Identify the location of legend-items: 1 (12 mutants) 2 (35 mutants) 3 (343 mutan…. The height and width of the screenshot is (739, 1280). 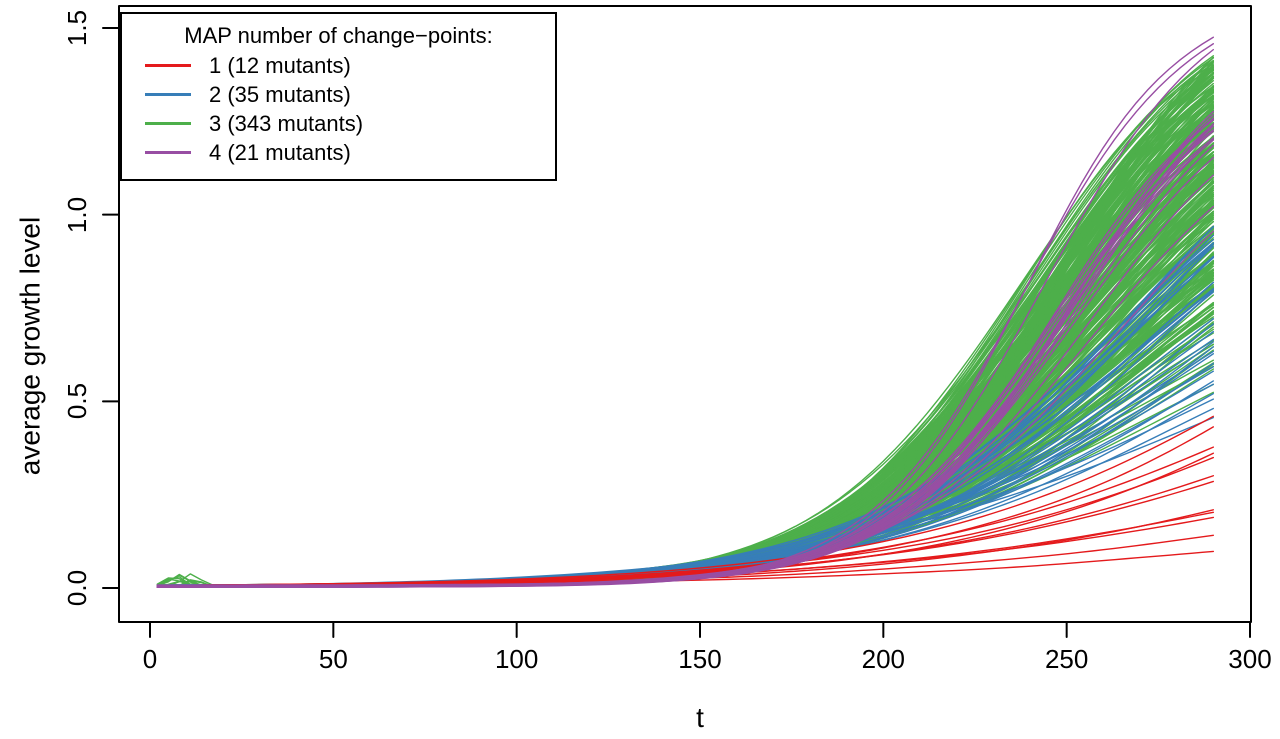
(338, 109).